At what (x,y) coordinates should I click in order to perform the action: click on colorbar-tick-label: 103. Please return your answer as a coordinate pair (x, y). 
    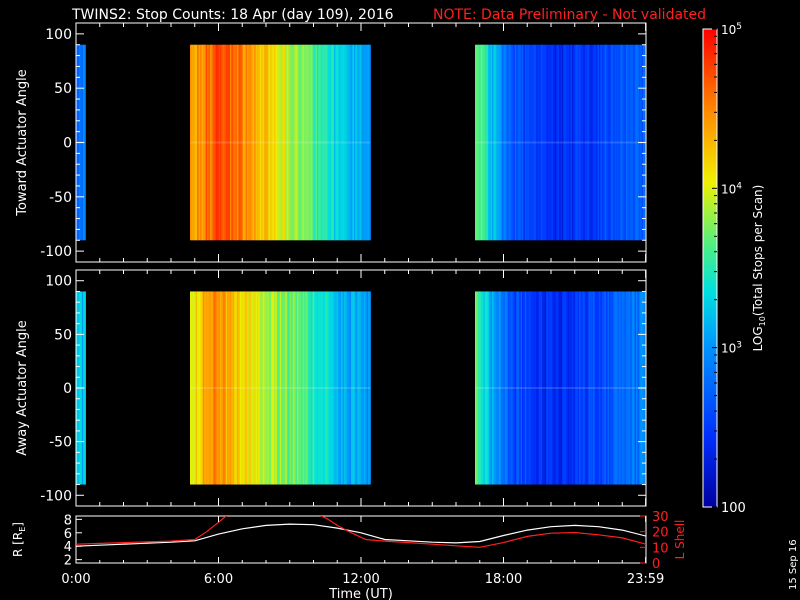
    Looking at the image, I should click on (731, 348).